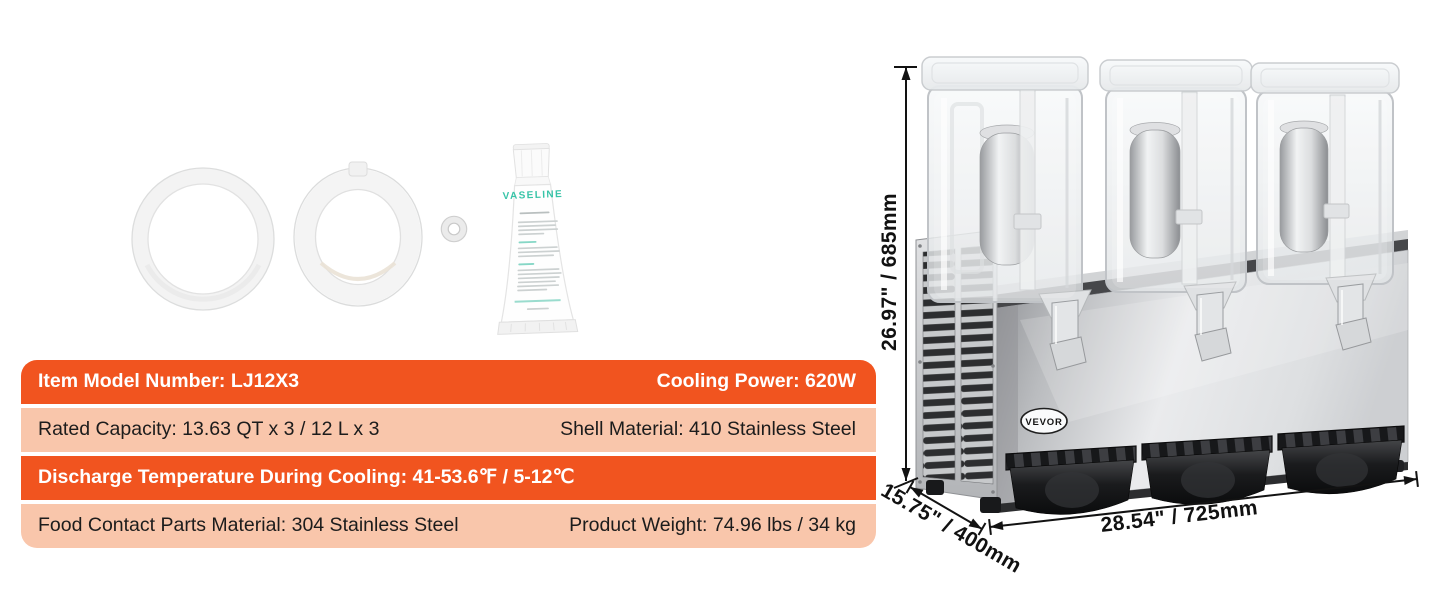  I want to click on accessories-illustration: VASELINE, so click(355, 239).